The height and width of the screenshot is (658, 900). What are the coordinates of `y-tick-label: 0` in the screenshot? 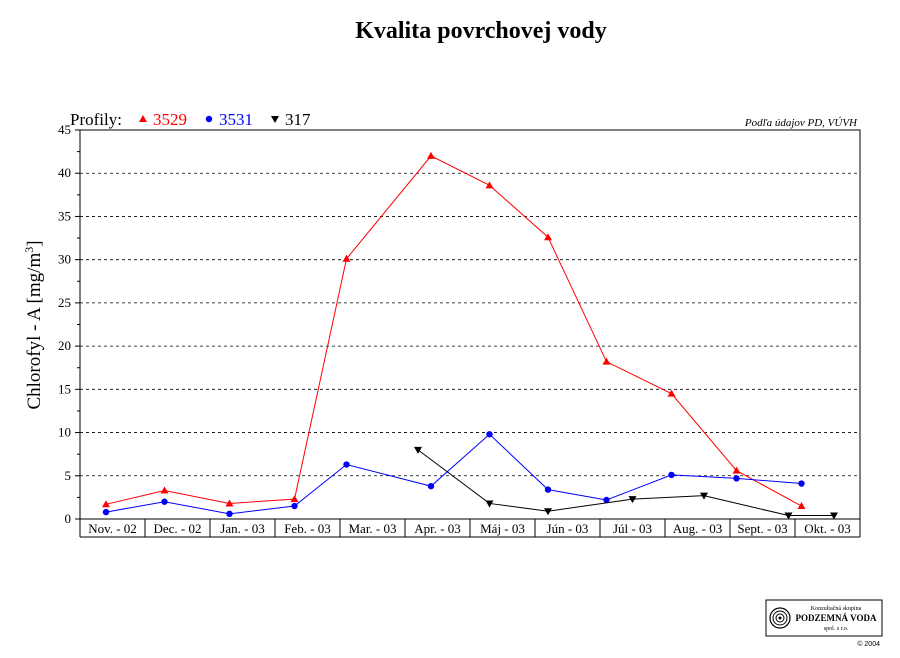 It's located at (68, 518).